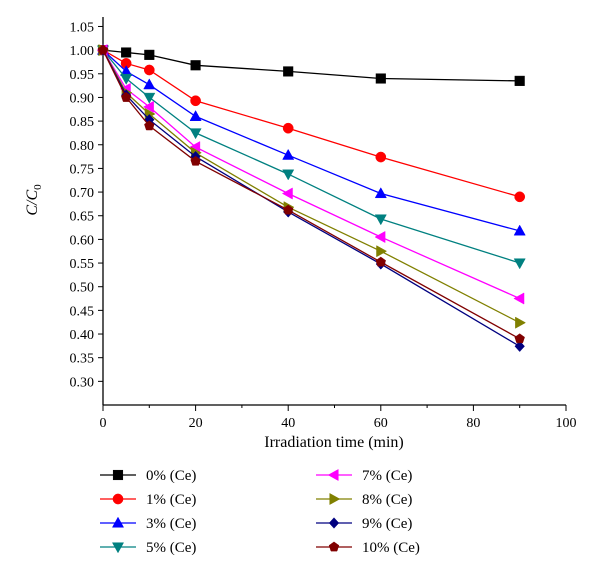 The width and height of the screenshot is (600, 584). I want to click on y-tick-label: 0.60, so click(82, 240).